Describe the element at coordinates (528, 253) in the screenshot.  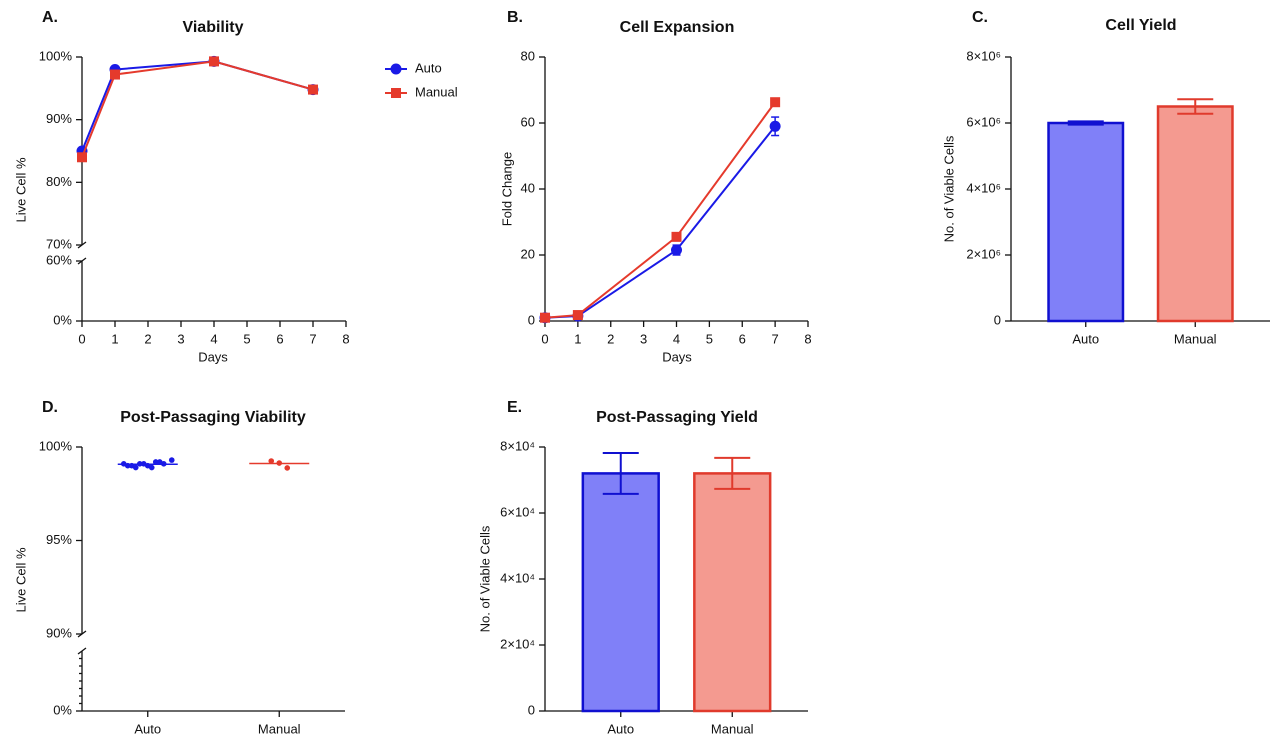
I see `y-tick-label: 20` at that location.